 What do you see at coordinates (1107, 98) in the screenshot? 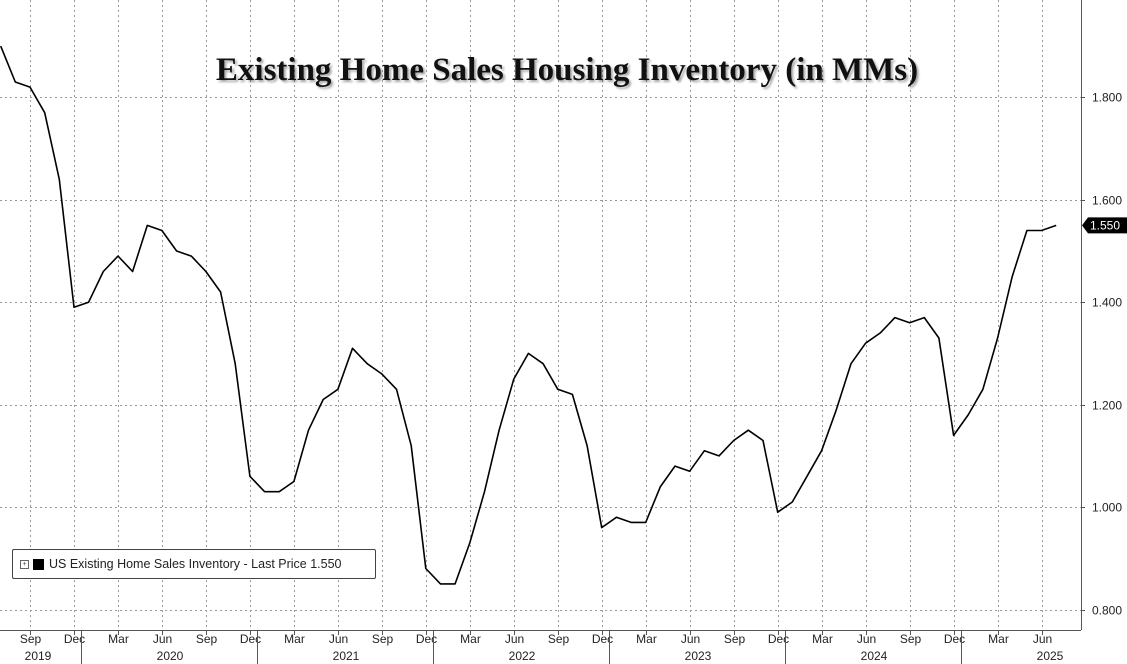
I see `y-tick-label: 1.800` at bounding box center [1107, 98].